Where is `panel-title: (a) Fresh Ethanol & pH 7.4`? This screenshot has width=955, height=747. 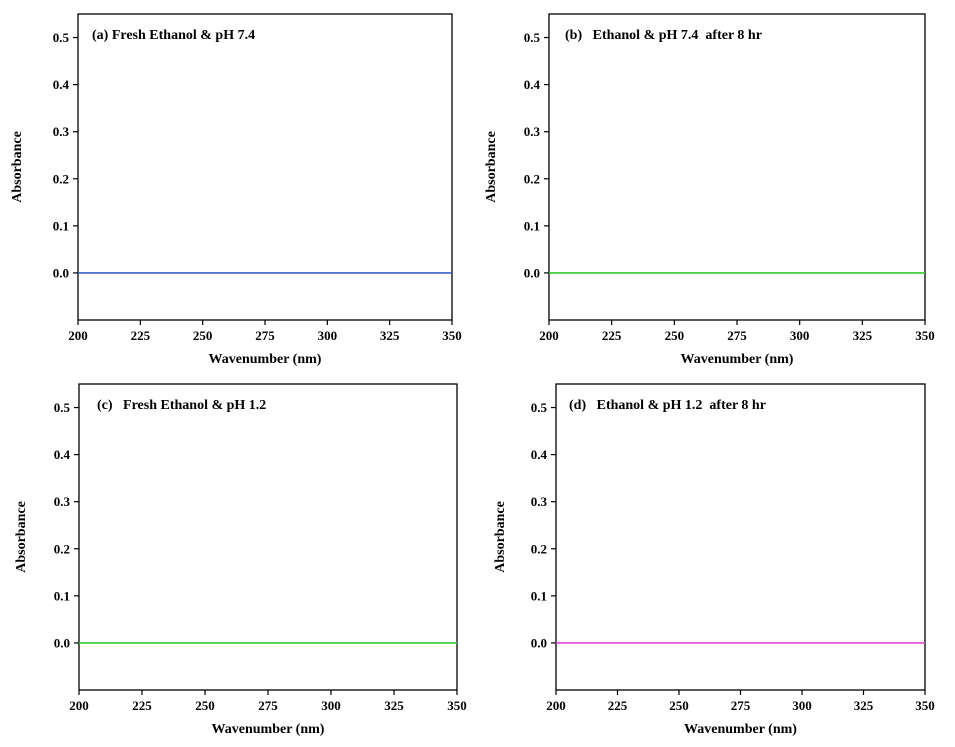
panel-title: (a) Fresh Ethanol & pH 7.4 is located at coordinates (173, 35).